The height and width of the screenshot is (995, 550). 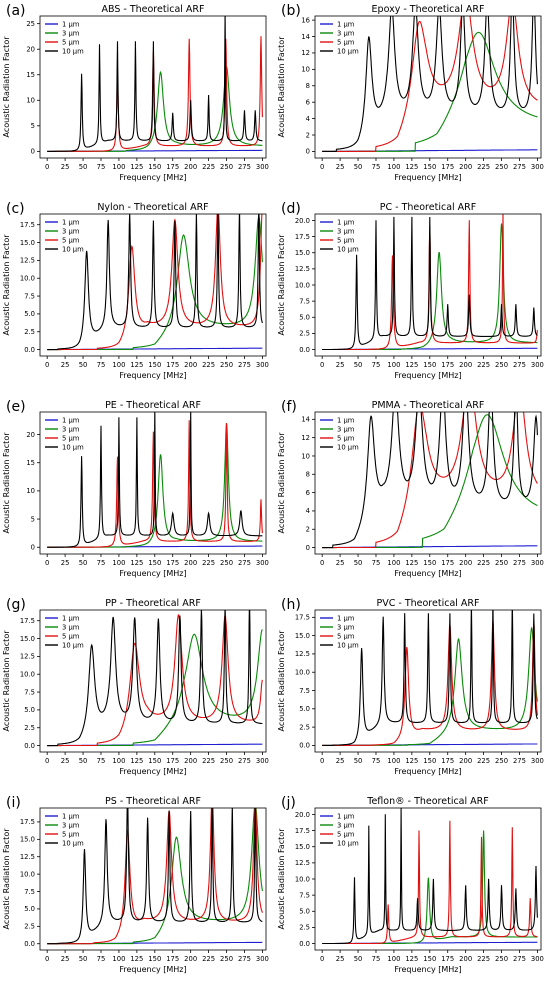 What do you see at coordinates (208, 365) in the screenshot?
I see `x-tick-label: 225` at bounding box center [208, 365].